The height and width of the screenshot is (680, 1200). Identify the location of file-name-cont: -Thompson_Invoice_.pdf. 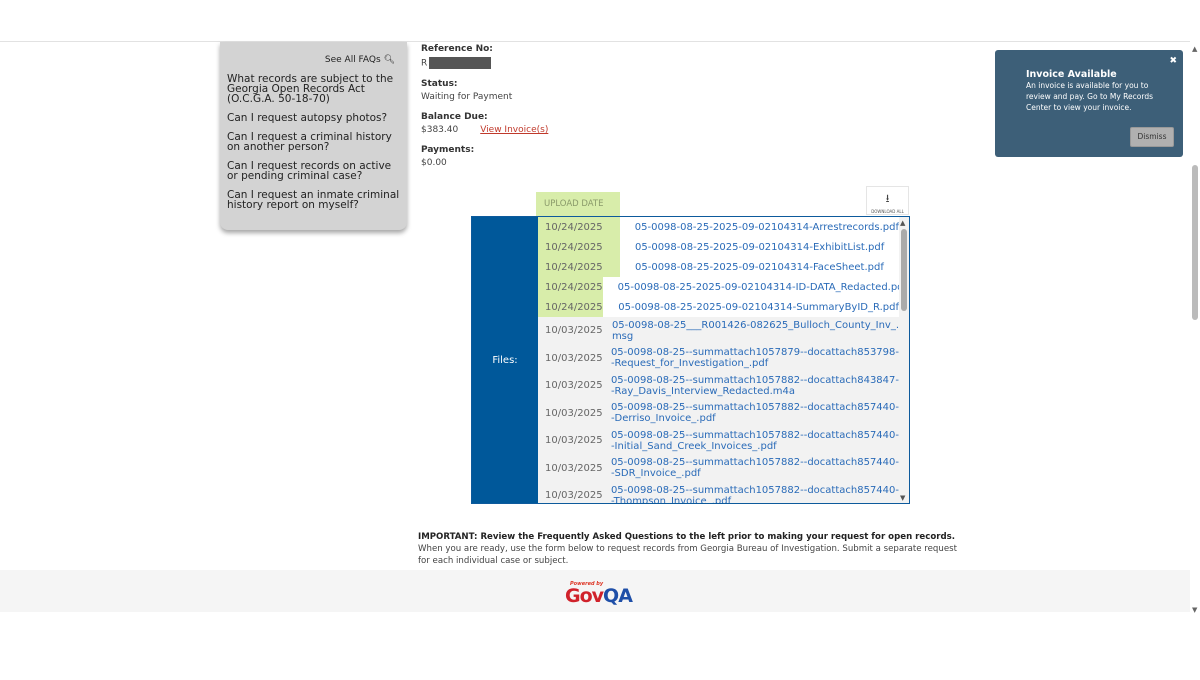
(671, 499).